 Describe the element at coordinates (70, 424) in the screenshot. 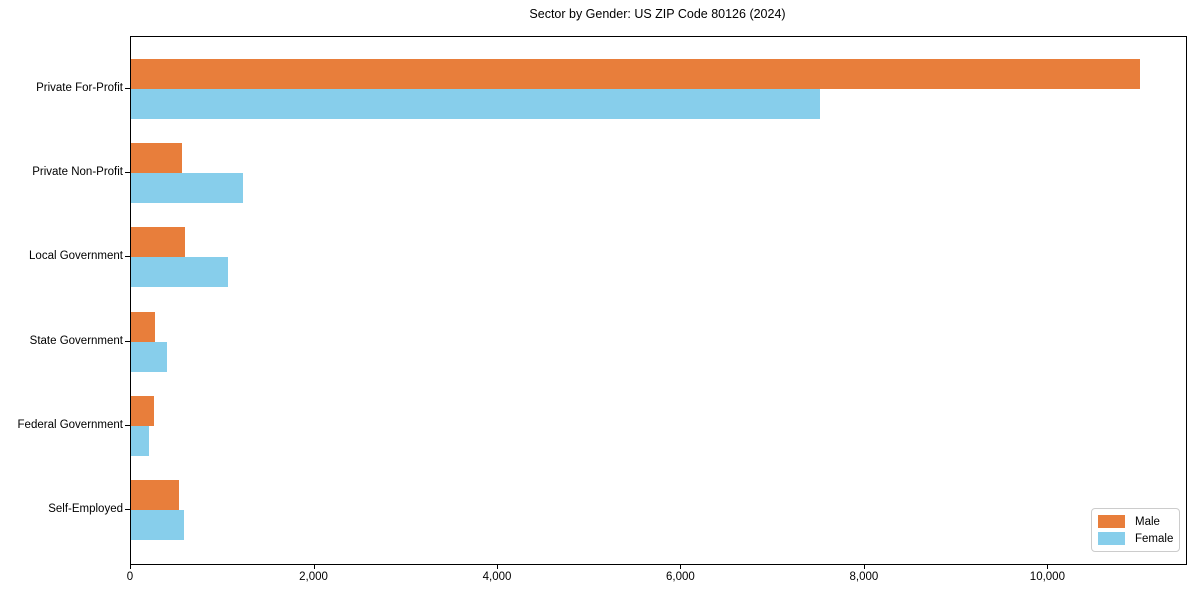

I see `y-tick-label-federal-government: Federal Government` at that location.